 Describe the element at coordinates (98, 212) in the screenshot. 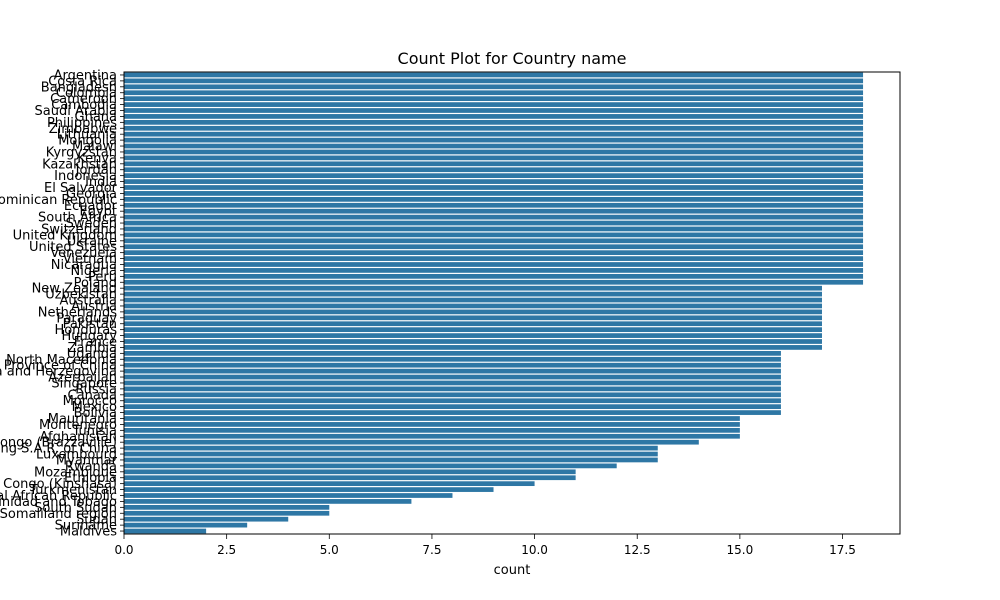

I see `y-tick-label: Egypt` at that location.